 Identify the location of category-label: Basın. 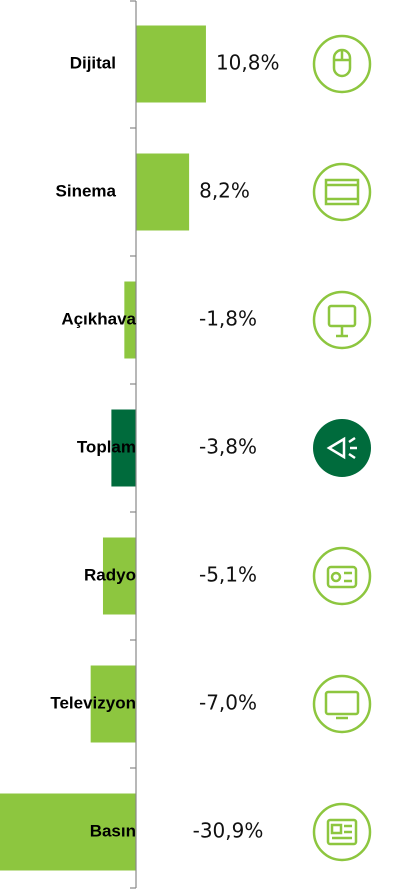
(113, 830).